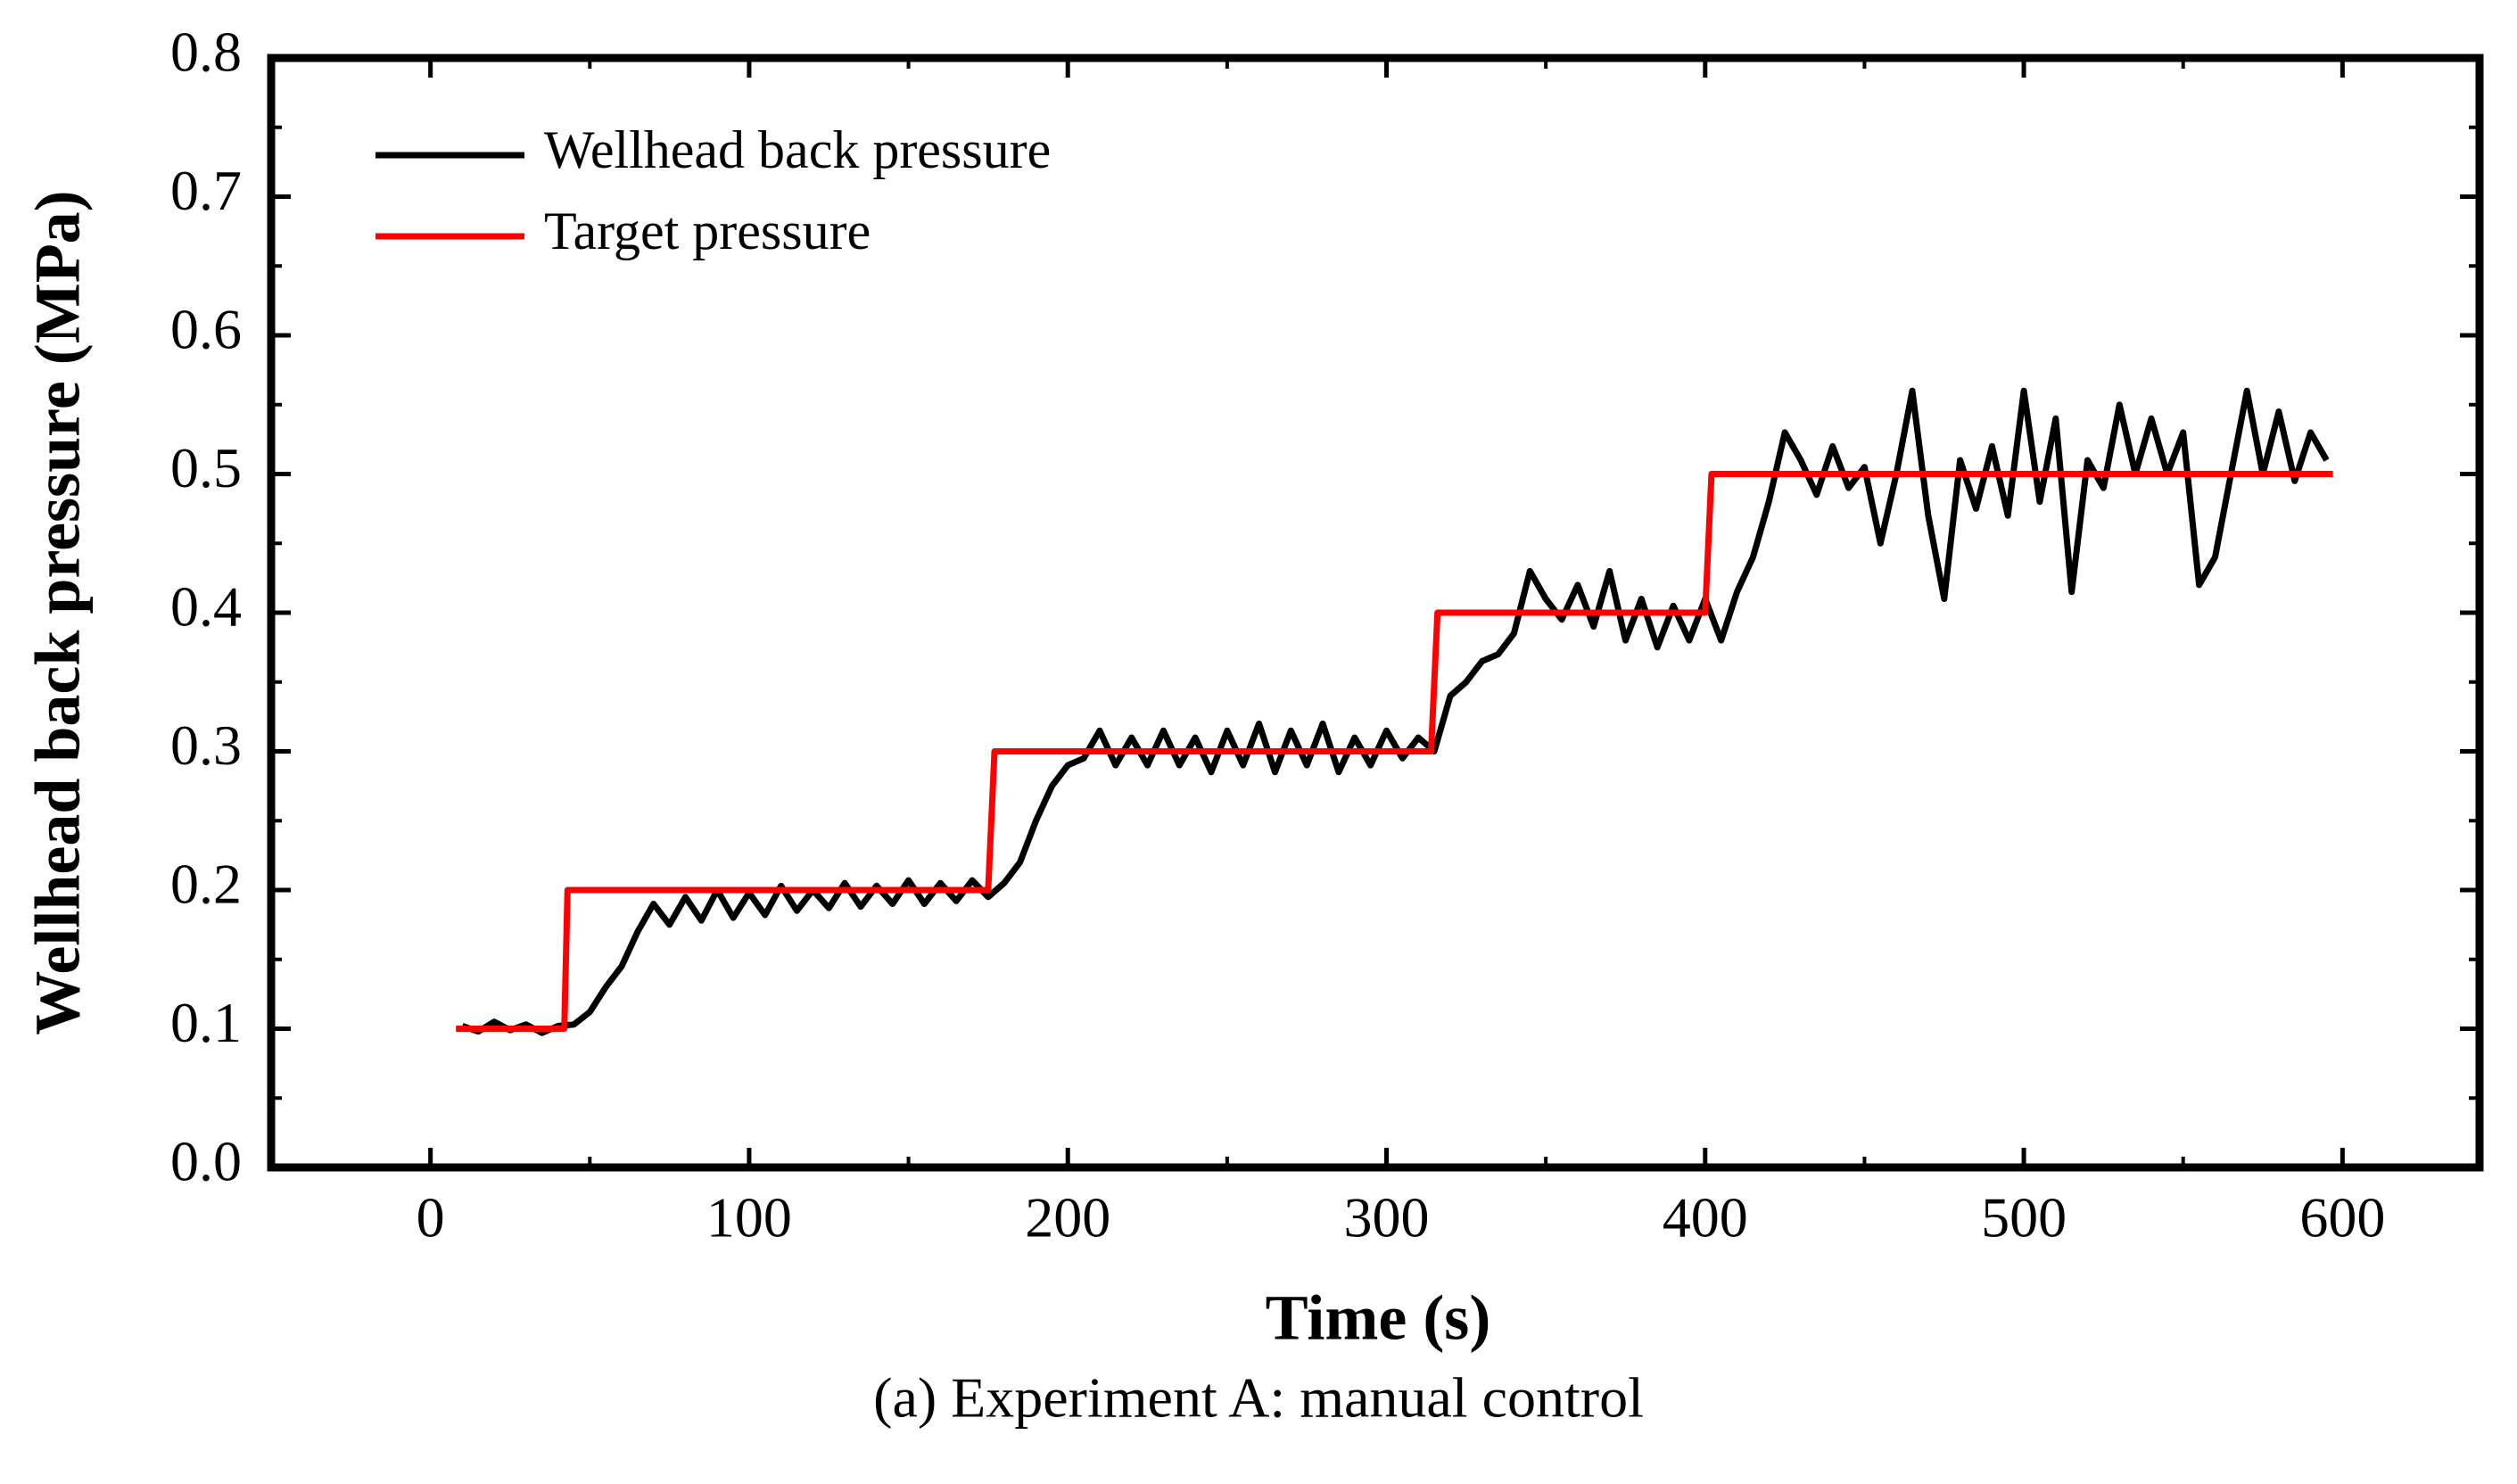 Image resolution: width=2517 pixels, height=1484 pixels. I want to click on legend-label: Wellhead back pressure, so click(798, 149).